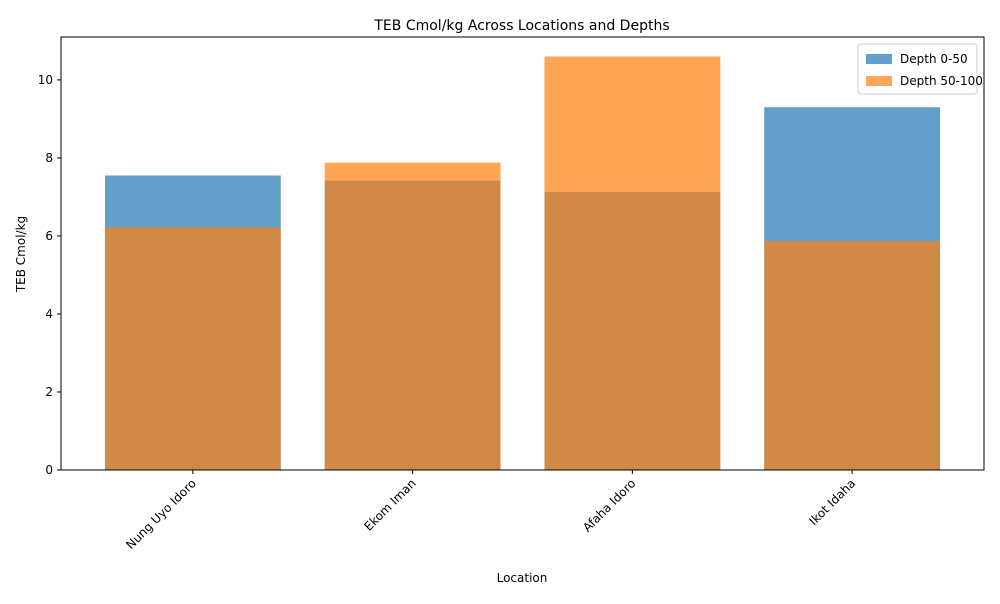 Image resolution: width=1000 pixels, height=604 pixels. What do you see at coordinates (920, 69) in the screenshot?
I see `legend: Depth 0-50 Depth 50-100` at bounding box center [920, 69].